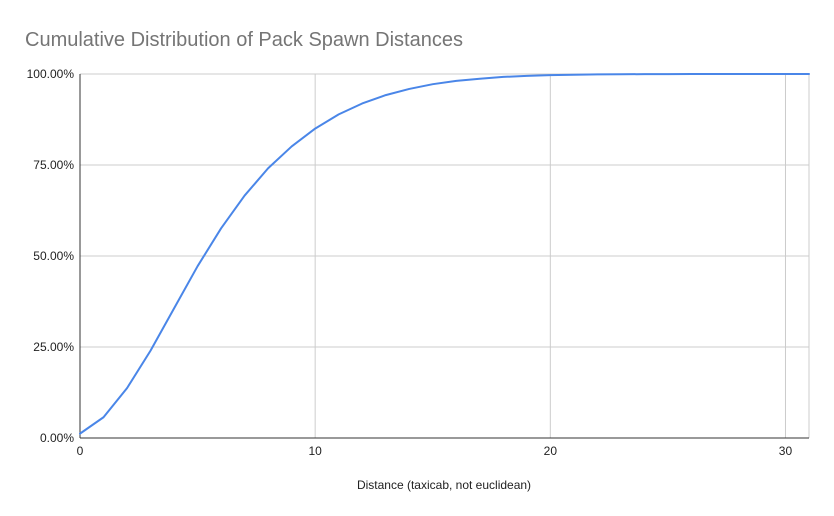  What do you see at coordinates (53, 347) in the screenshot?
I see `y-tick-label: 25.00%` at bounding box center [53, 347].